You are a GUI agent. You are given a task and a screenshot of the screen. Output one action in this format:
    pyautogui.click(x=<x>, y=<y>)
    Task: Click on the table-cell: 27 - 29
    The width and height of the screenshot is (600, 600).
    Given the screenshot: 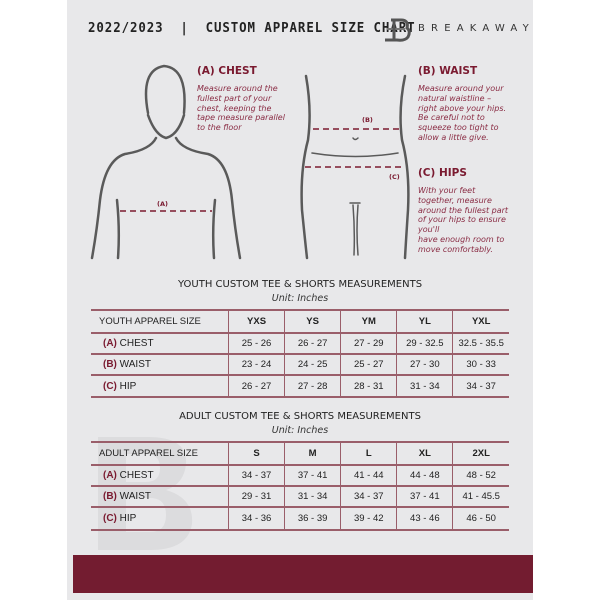 What is the action you would take?
    pyautogui.click(x=368, y=343)
    